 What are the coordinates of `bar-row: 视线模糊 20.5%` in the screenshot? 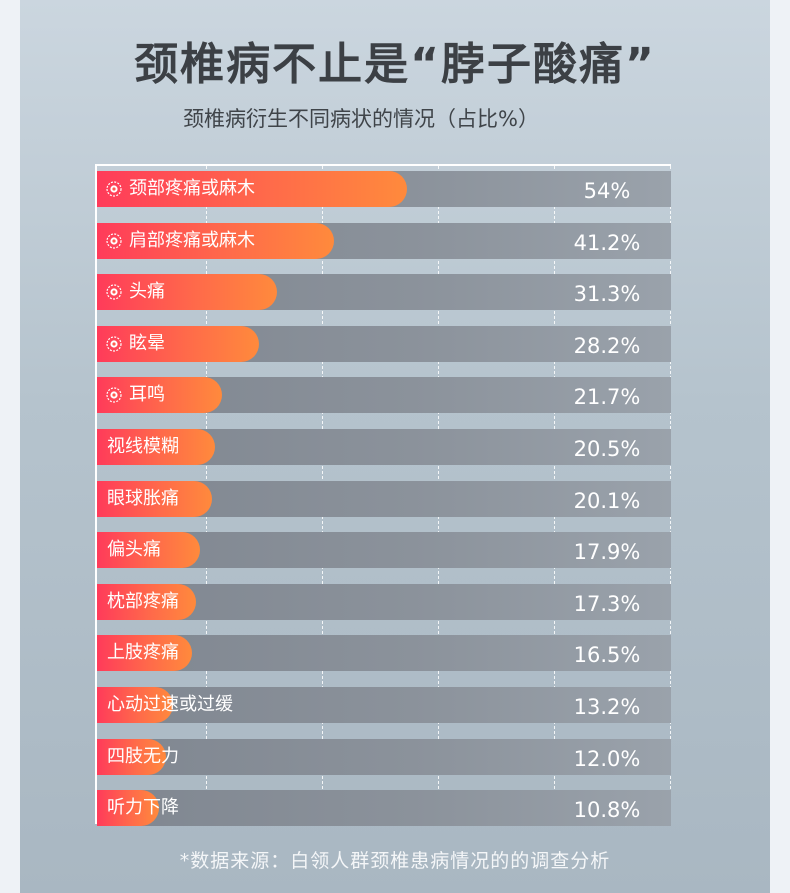 It's located at (384, 447).